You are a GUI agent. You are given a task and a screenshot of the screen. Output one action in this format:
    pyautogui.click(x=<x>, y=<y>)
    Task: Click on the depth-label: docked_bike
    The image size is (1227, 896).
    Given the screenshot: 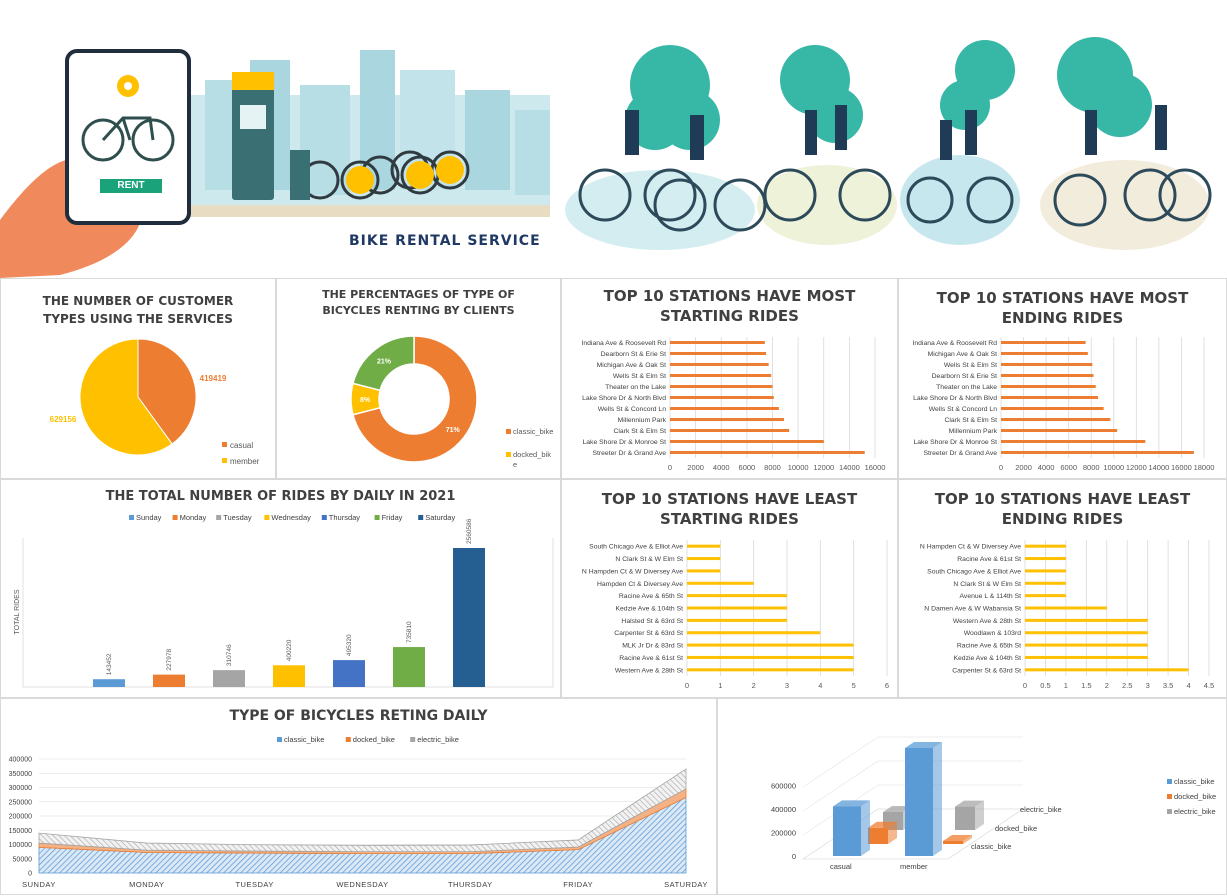 What is the action you would take?
    pyautogui.click(x=1016, y=828)
    